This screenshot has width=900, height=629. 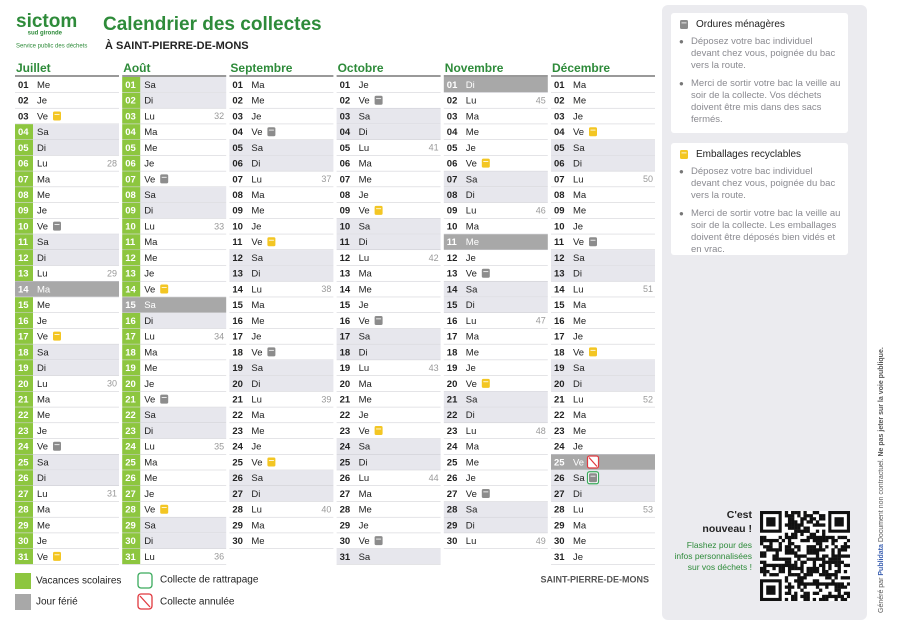 What do you see at coordinates (578, 132) in the screenshot?
I see `weekday: Ve` at bounding box center [578, 132].